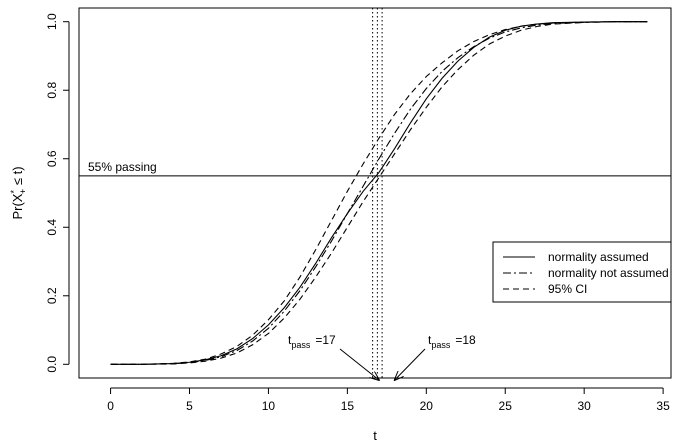 The width and height of the screenshot is (680, 443). What do you see at coordinates (312, 341) in the screenshot?
I see `annotation-tpass-17: tpass =17` at bounding box center [312, 341].